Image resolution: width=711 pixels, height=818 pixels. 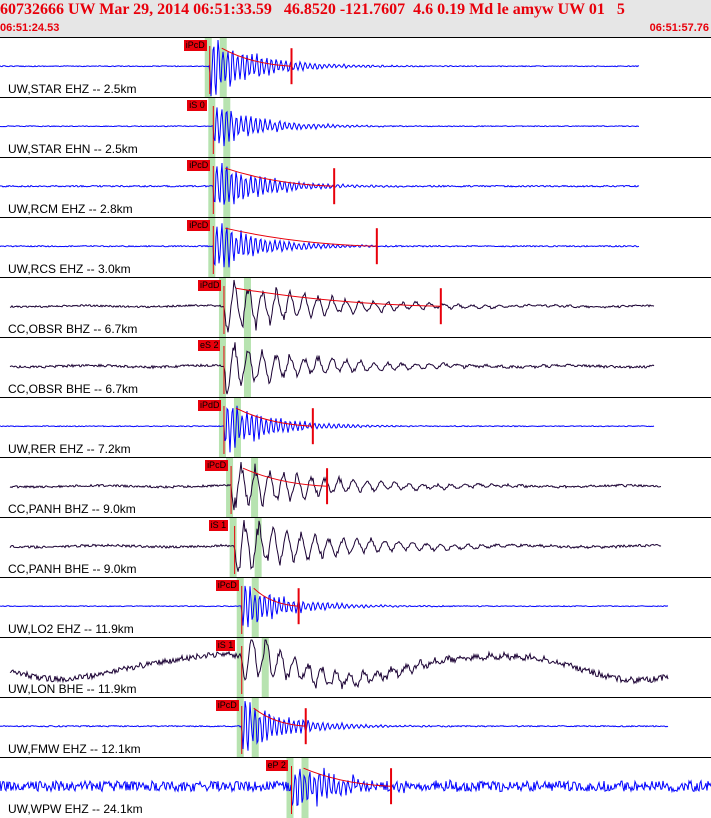 I want to click on trace-panel: iPdD CC,OBSR BHZ -- 6.7km, so click(x=355, y=307).